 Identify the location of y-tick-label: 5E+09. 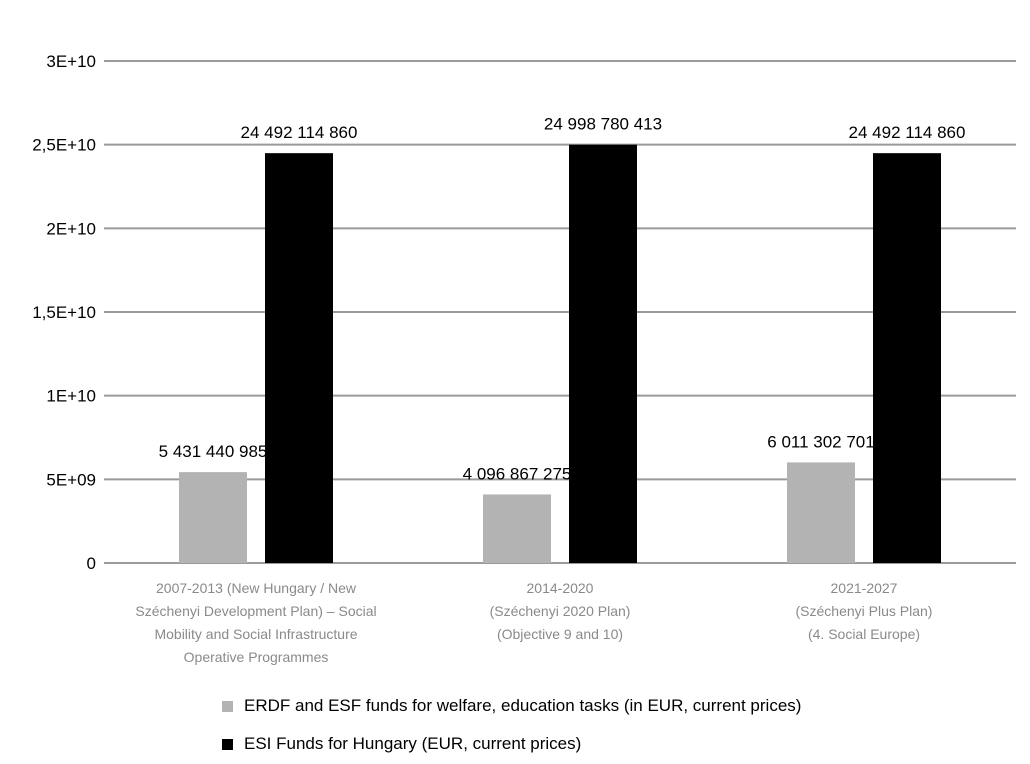
(71, 479).